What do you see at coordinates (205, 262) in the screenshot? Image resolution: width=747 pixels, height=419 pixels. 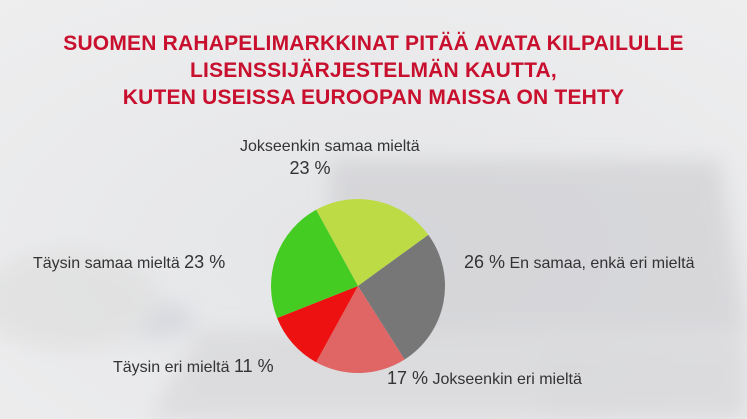 I see `label-taysin-samaa-value: 23 %` at bounding box center [205, 262].